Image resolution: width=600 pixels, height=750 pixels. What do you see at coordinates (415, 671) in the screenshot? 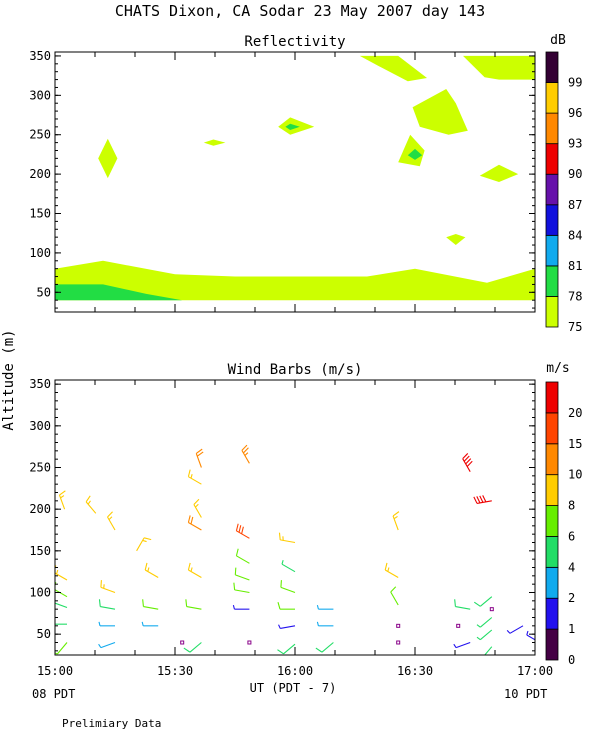
I see `x-tick-label: 16:30` at bounding box center [415, 671].